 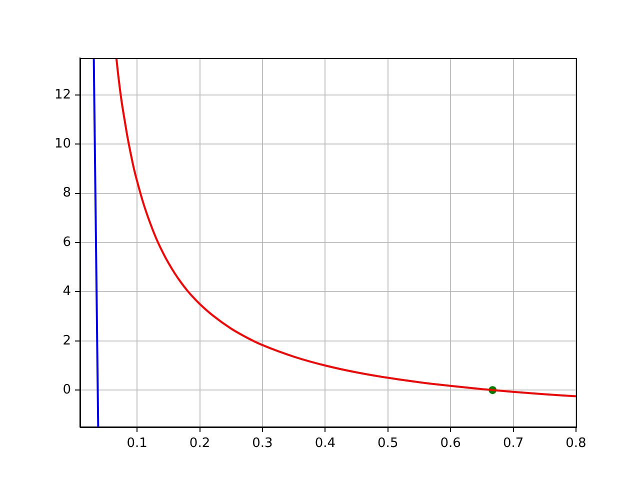 What do you see at coordinates (66, 340) in the screenshot?
I see `y-tick-label: 2` at bounding box center [66, 340].